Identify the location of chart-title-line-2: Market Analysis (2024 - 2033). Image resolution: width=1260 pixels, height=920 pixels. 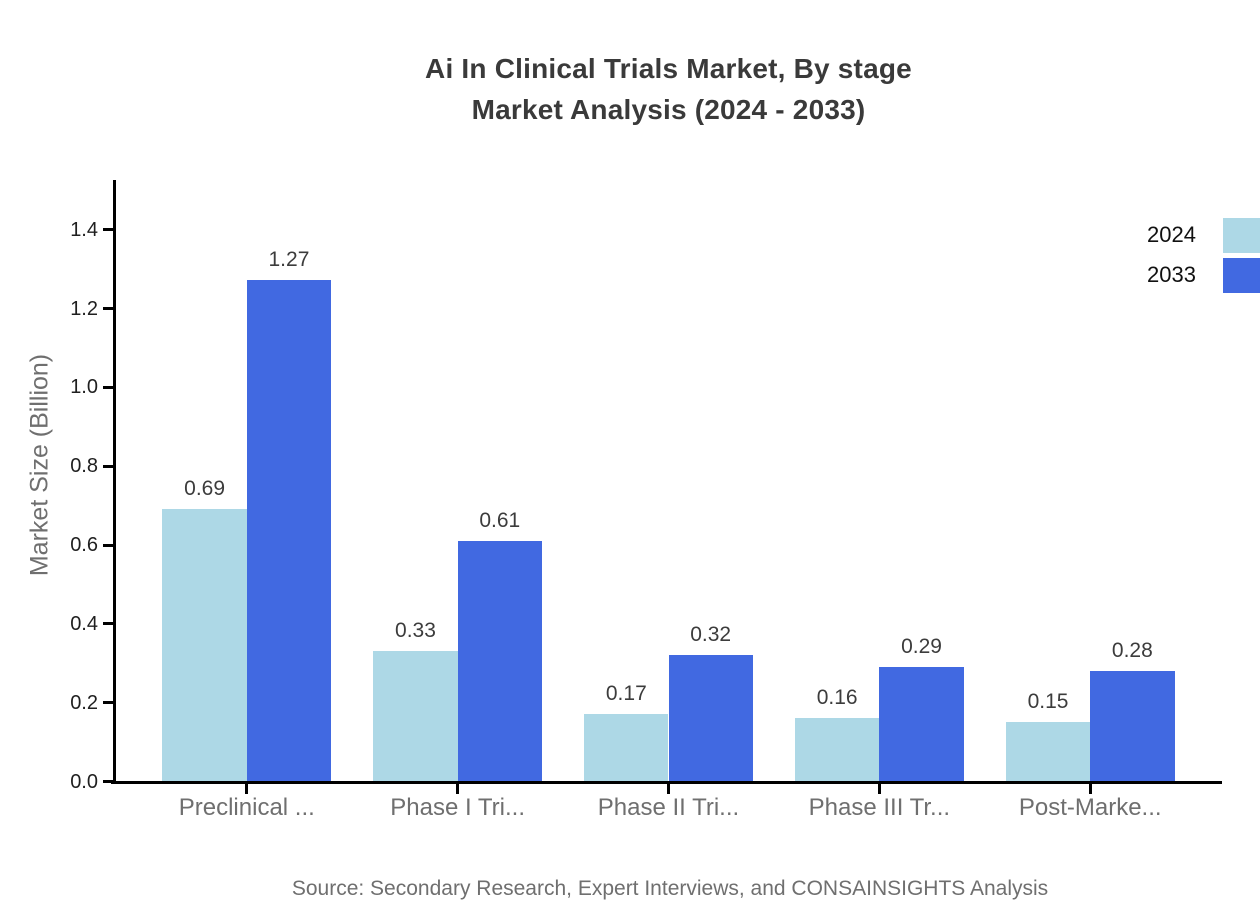
(668, 109).